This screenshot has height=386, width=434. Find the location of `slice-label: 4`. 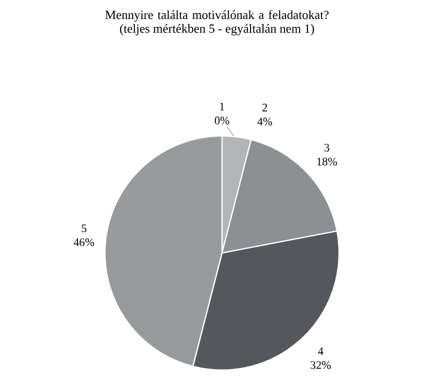

slice-label: 4 is located at coordinates (321, 351).